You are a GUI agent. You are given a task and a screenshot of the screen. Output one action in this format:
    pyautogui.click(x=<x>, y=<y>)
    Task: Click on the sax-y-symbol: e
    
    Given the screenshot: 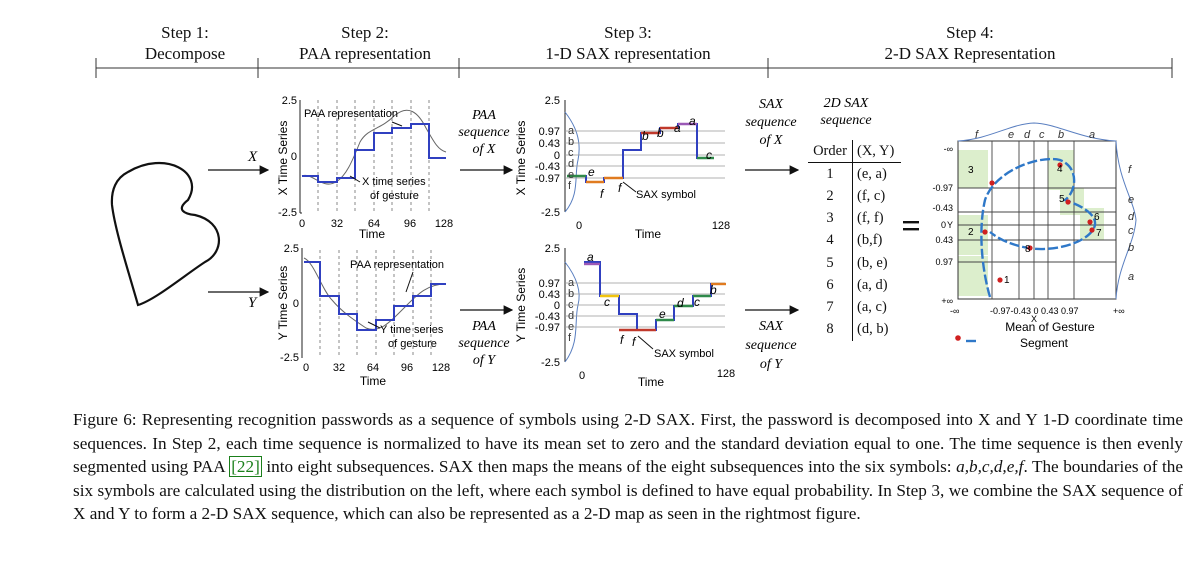 What is the action you would take?
    pyautogui.click(x=662, y=314)
    